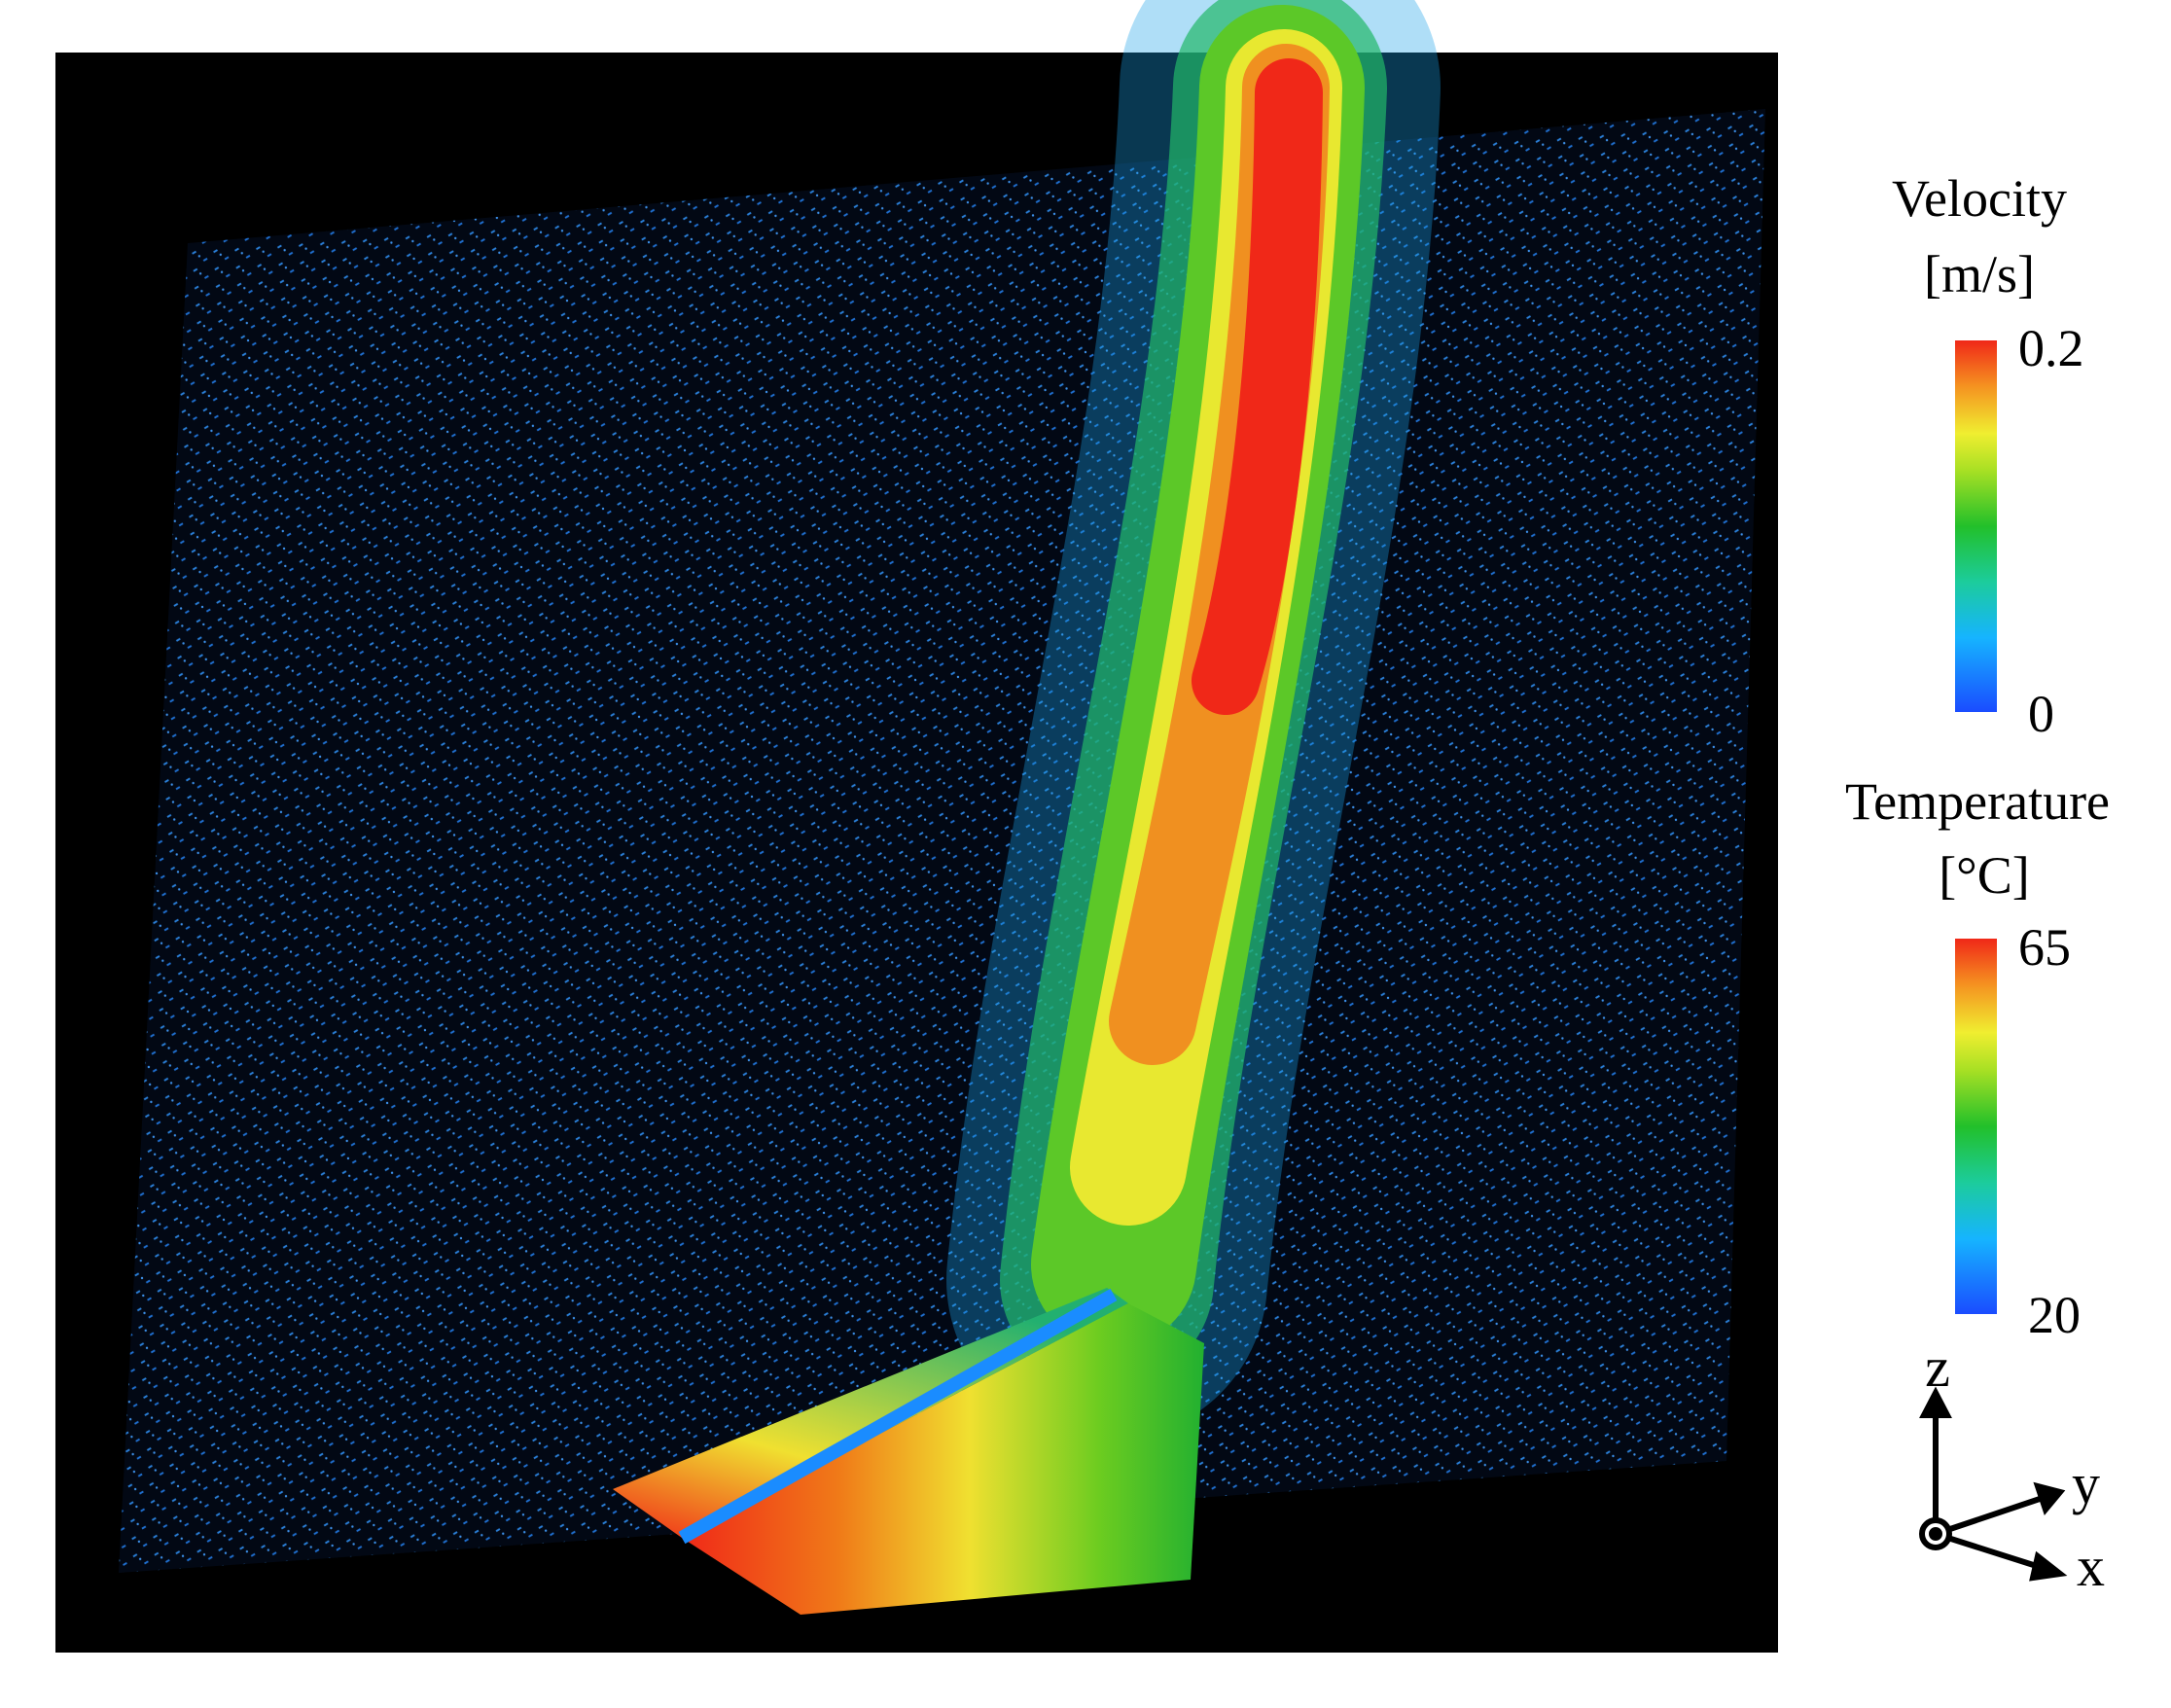  Describe the element at coordinates (2086, 1483) in the screenshot. I see `axis-label: y` at that location.